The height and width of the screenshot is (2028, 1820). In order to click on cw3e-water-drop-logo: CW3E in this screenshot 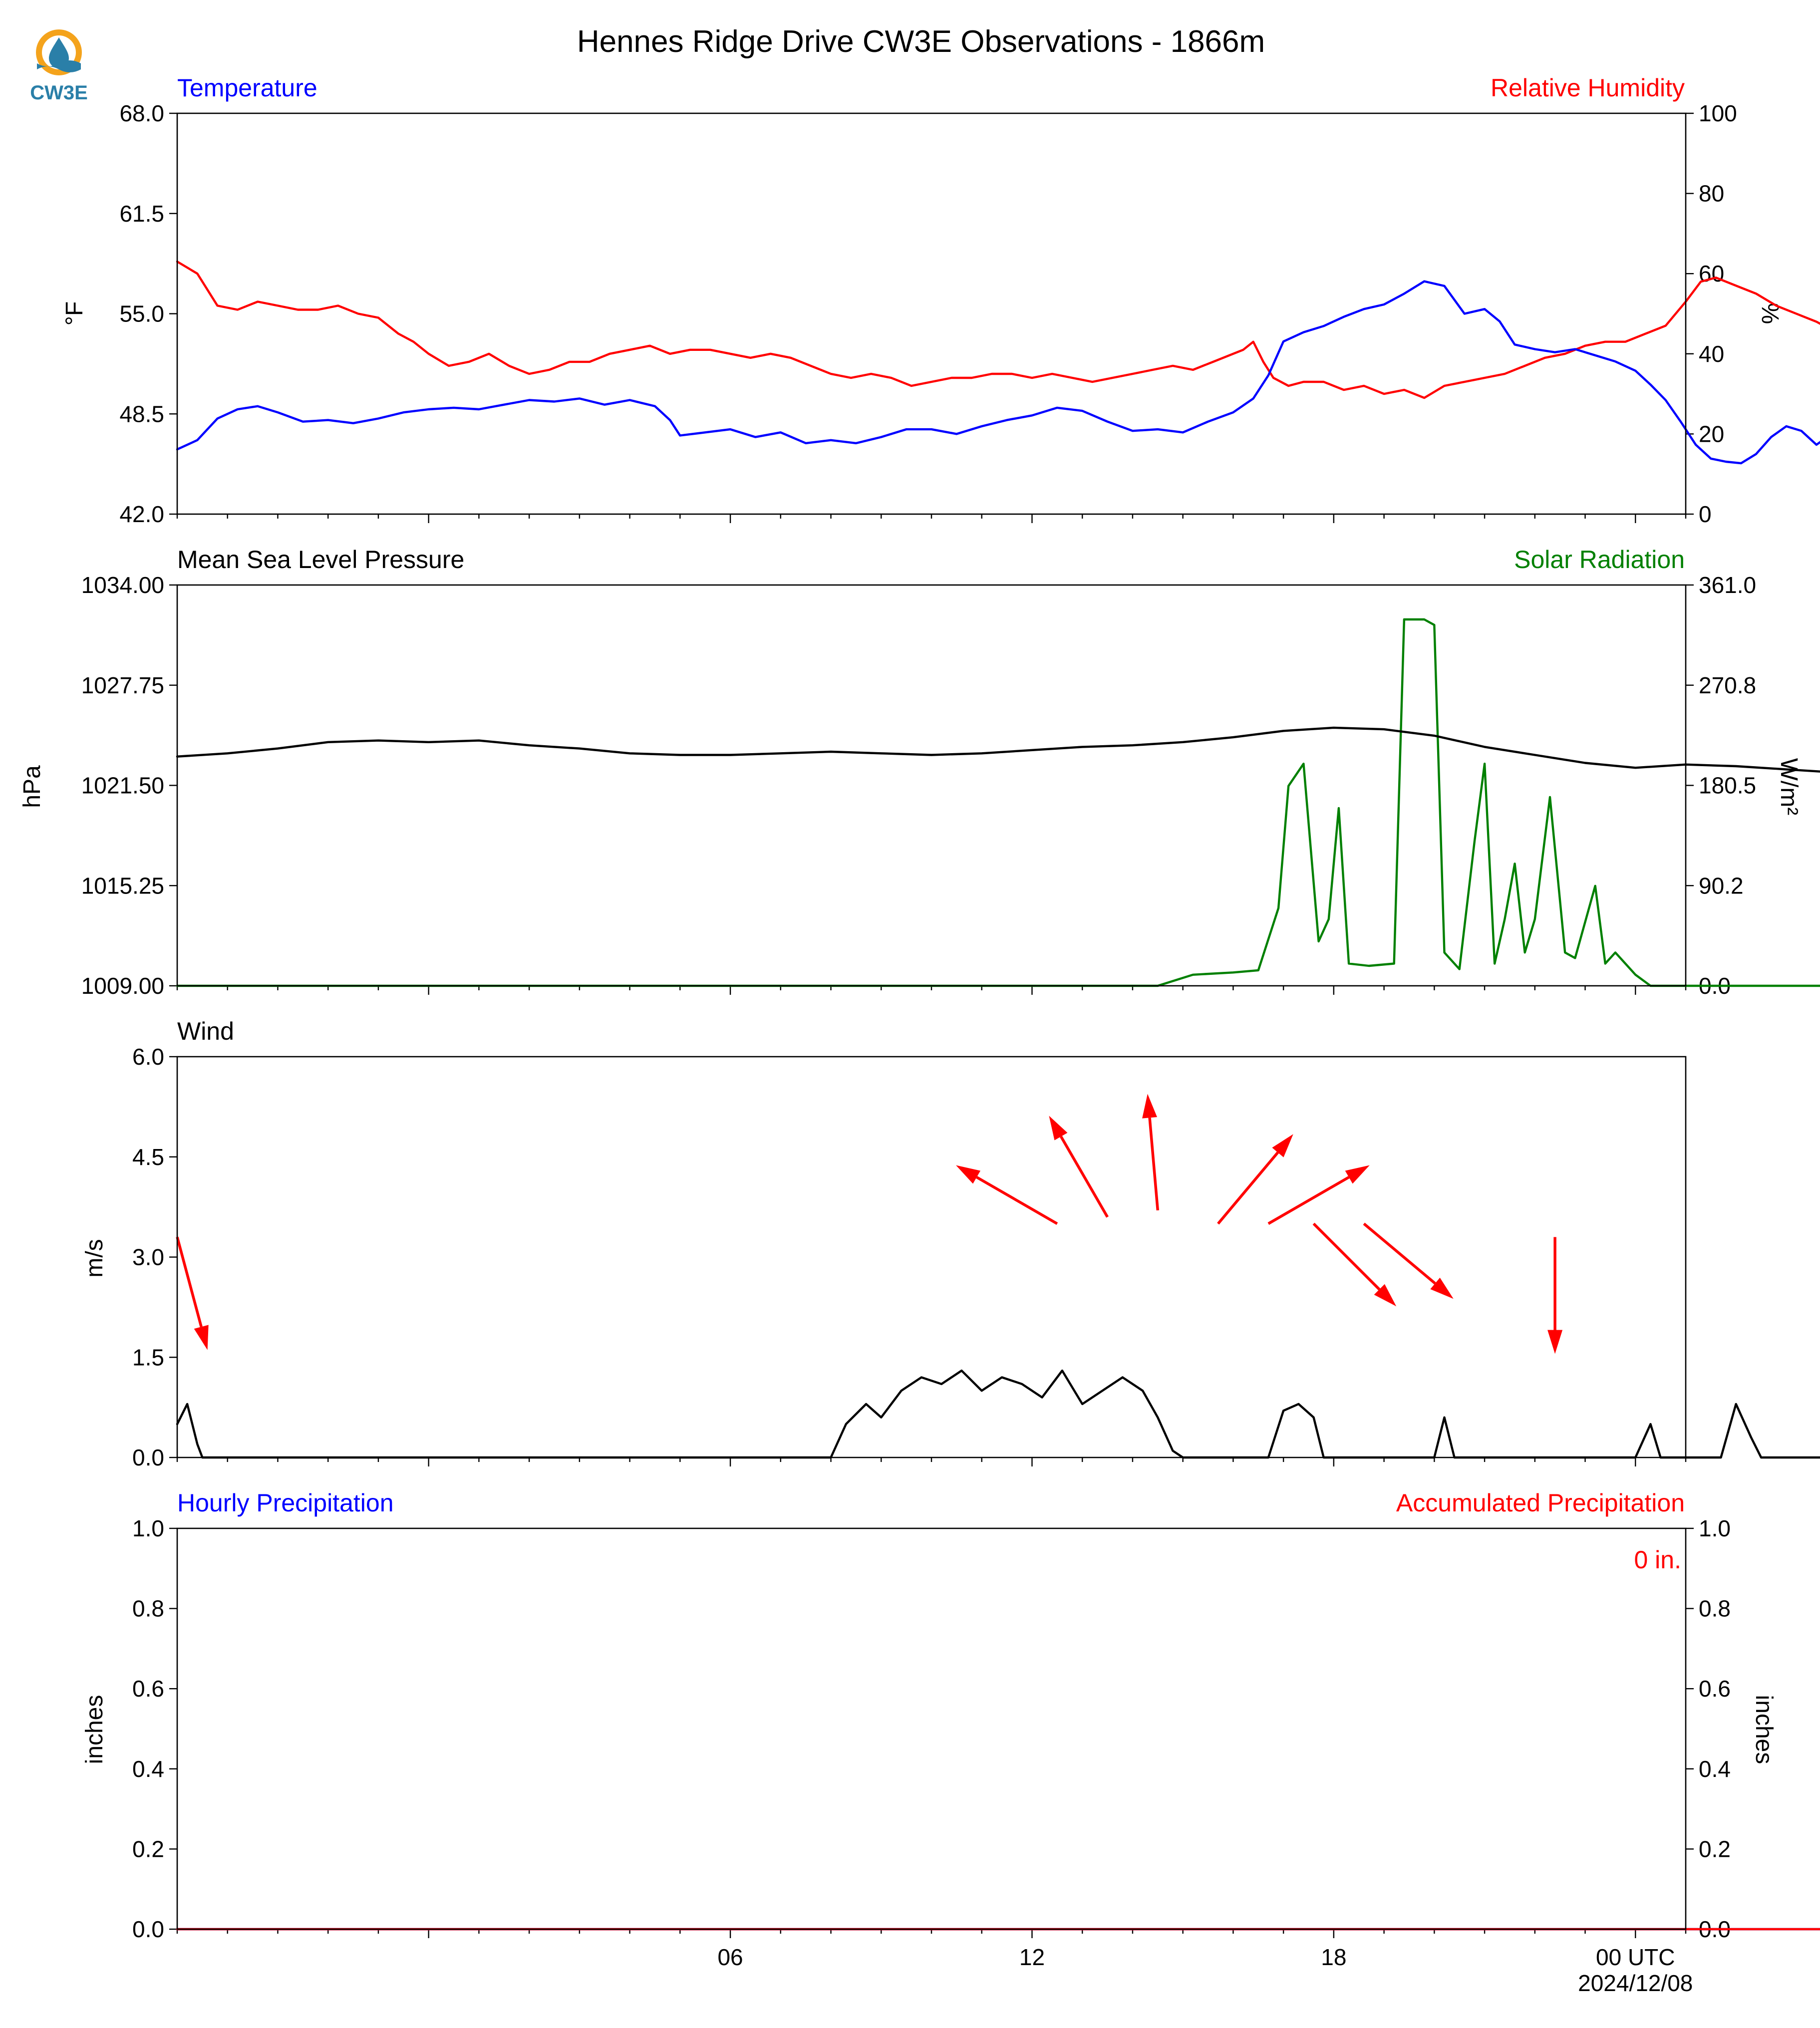, I will do `click(59, 66)`.